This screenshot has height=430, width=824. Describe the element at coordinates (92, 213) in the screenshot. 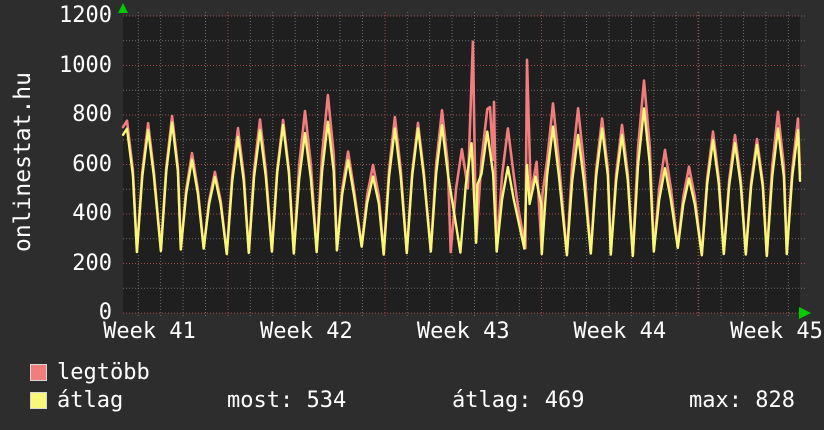

I see `y-tick-label: 400` at that location.